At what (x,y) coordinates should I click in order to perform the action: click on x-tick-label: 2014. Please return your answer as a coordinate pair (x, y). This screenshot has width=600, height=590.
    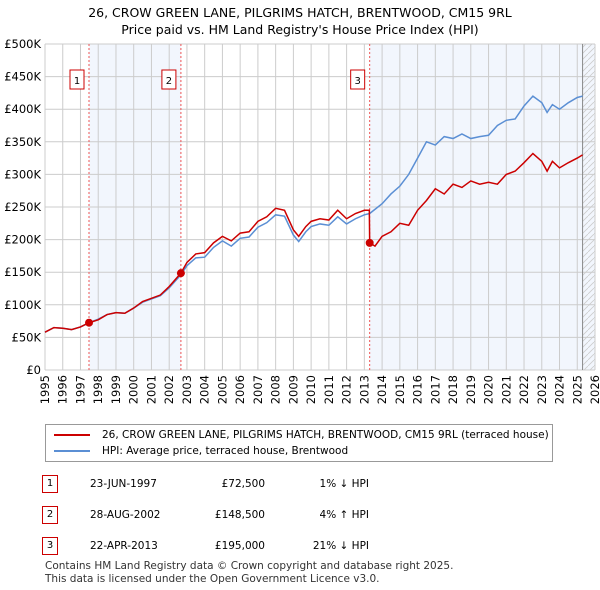
    Looking at the image, I should click on (382, 389).